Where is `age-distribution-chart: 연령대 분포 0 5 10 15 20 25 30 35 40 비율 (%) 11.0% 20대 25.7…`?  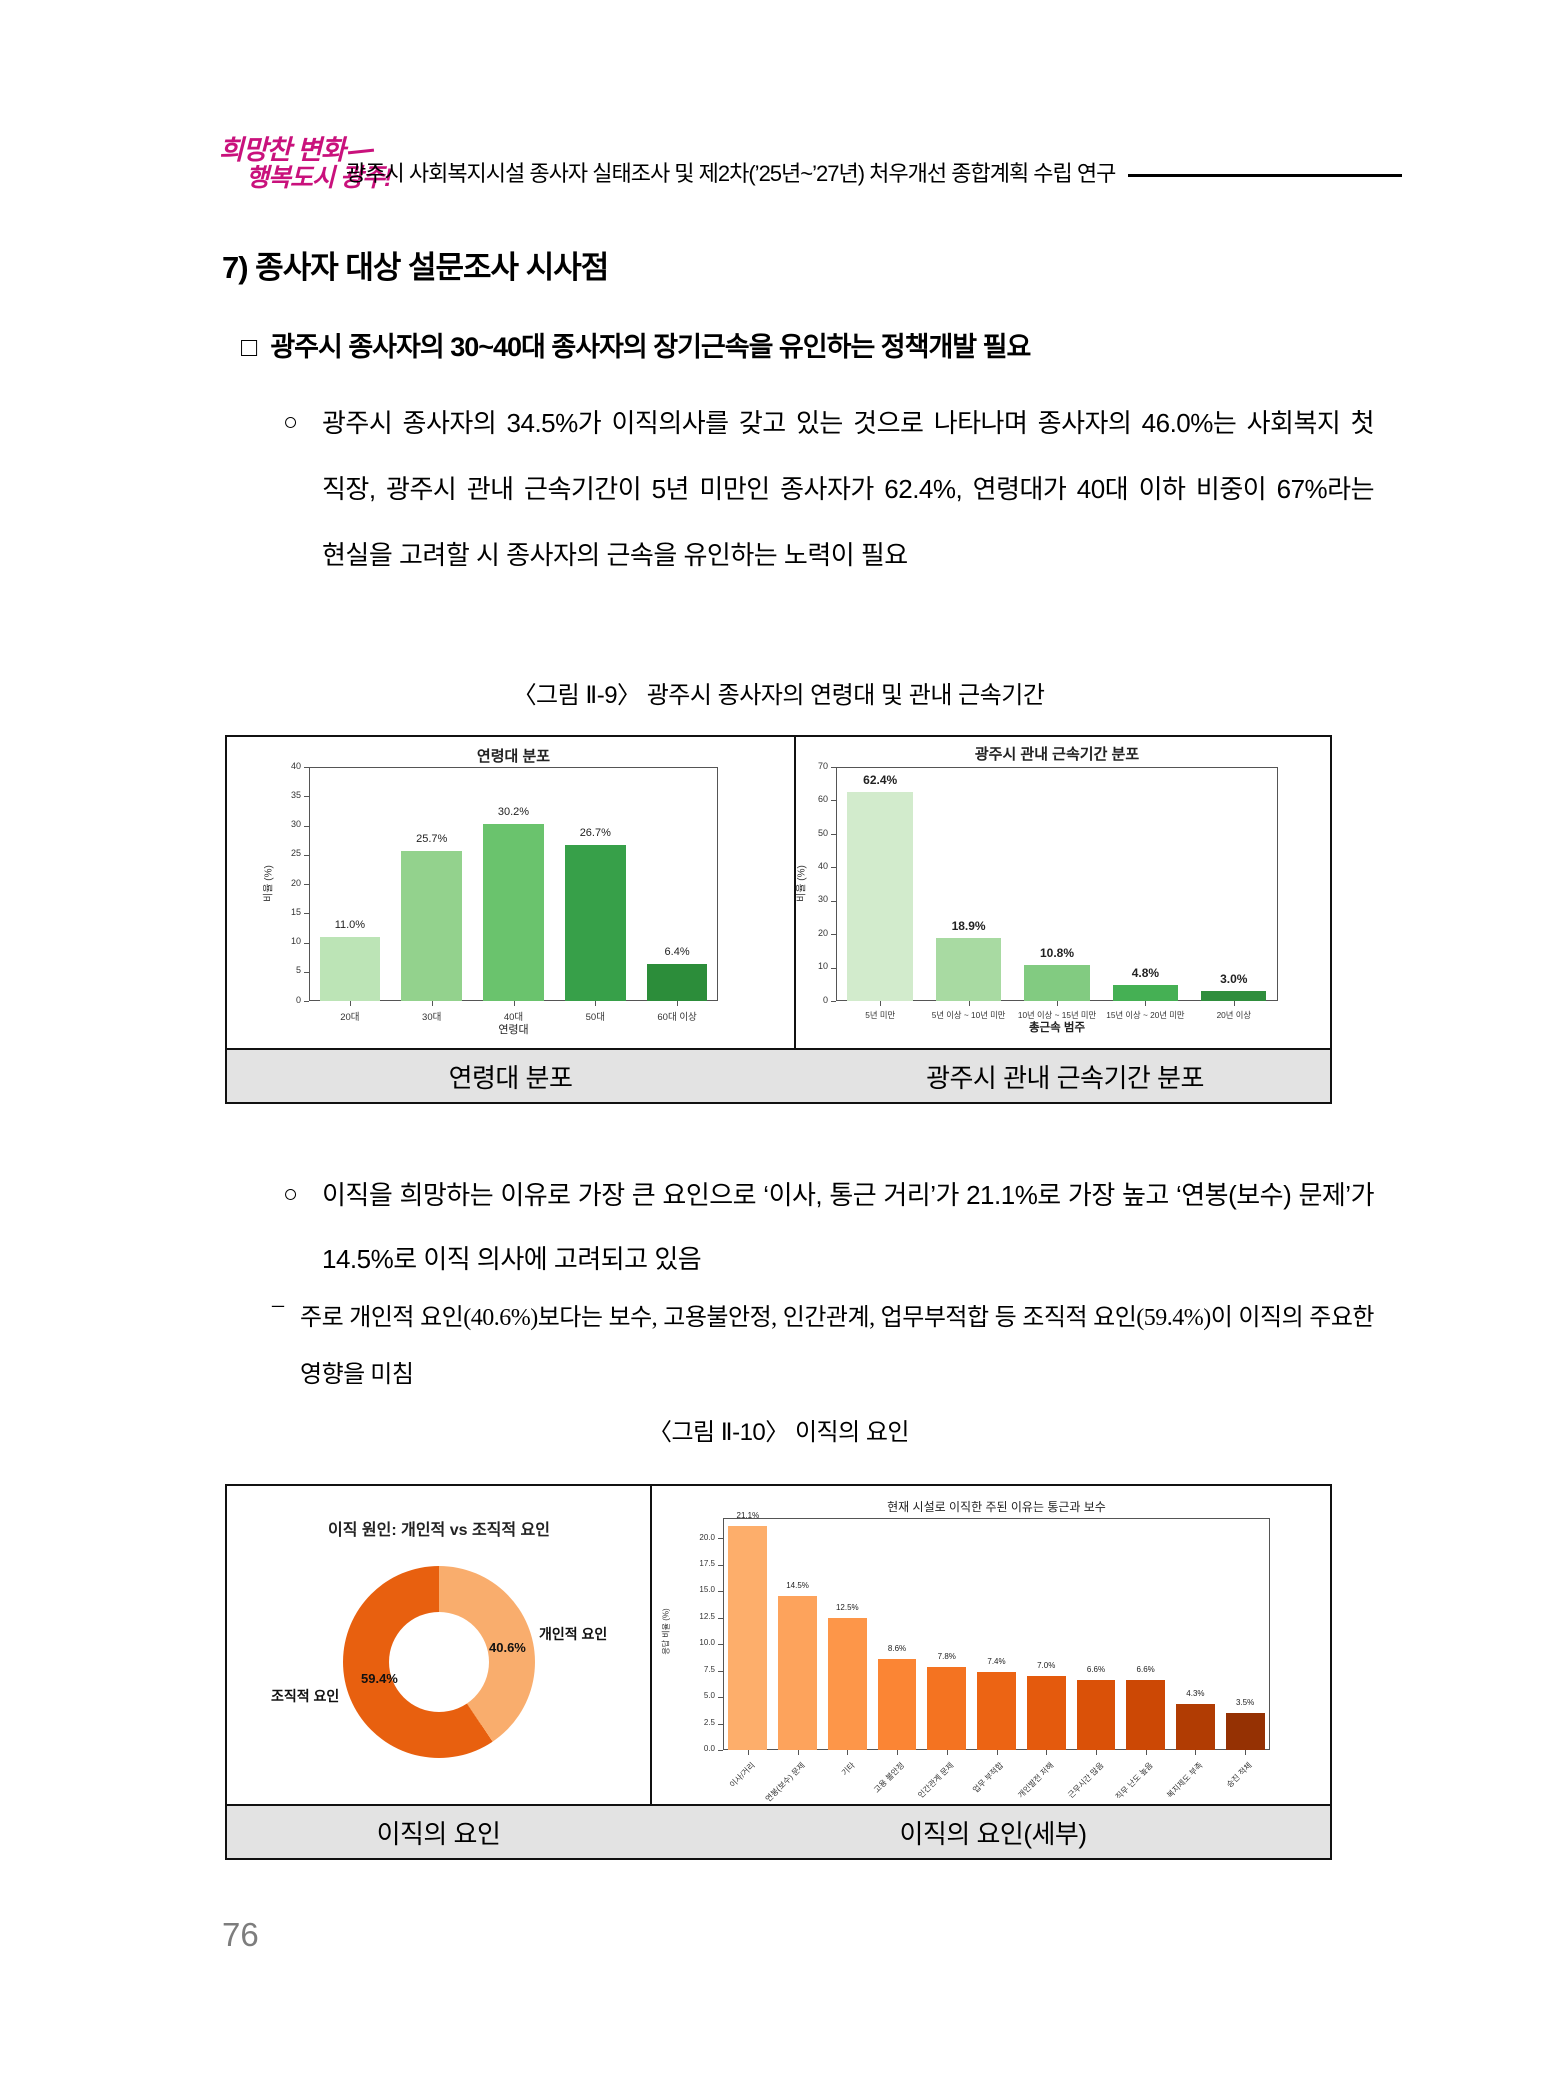 age-distribution-chart: 연령대 분포 0 5 10 15 20 25 30 35 40 비율 (%) 11.0% 20대 25.7… is located at coordinates (510, 894).